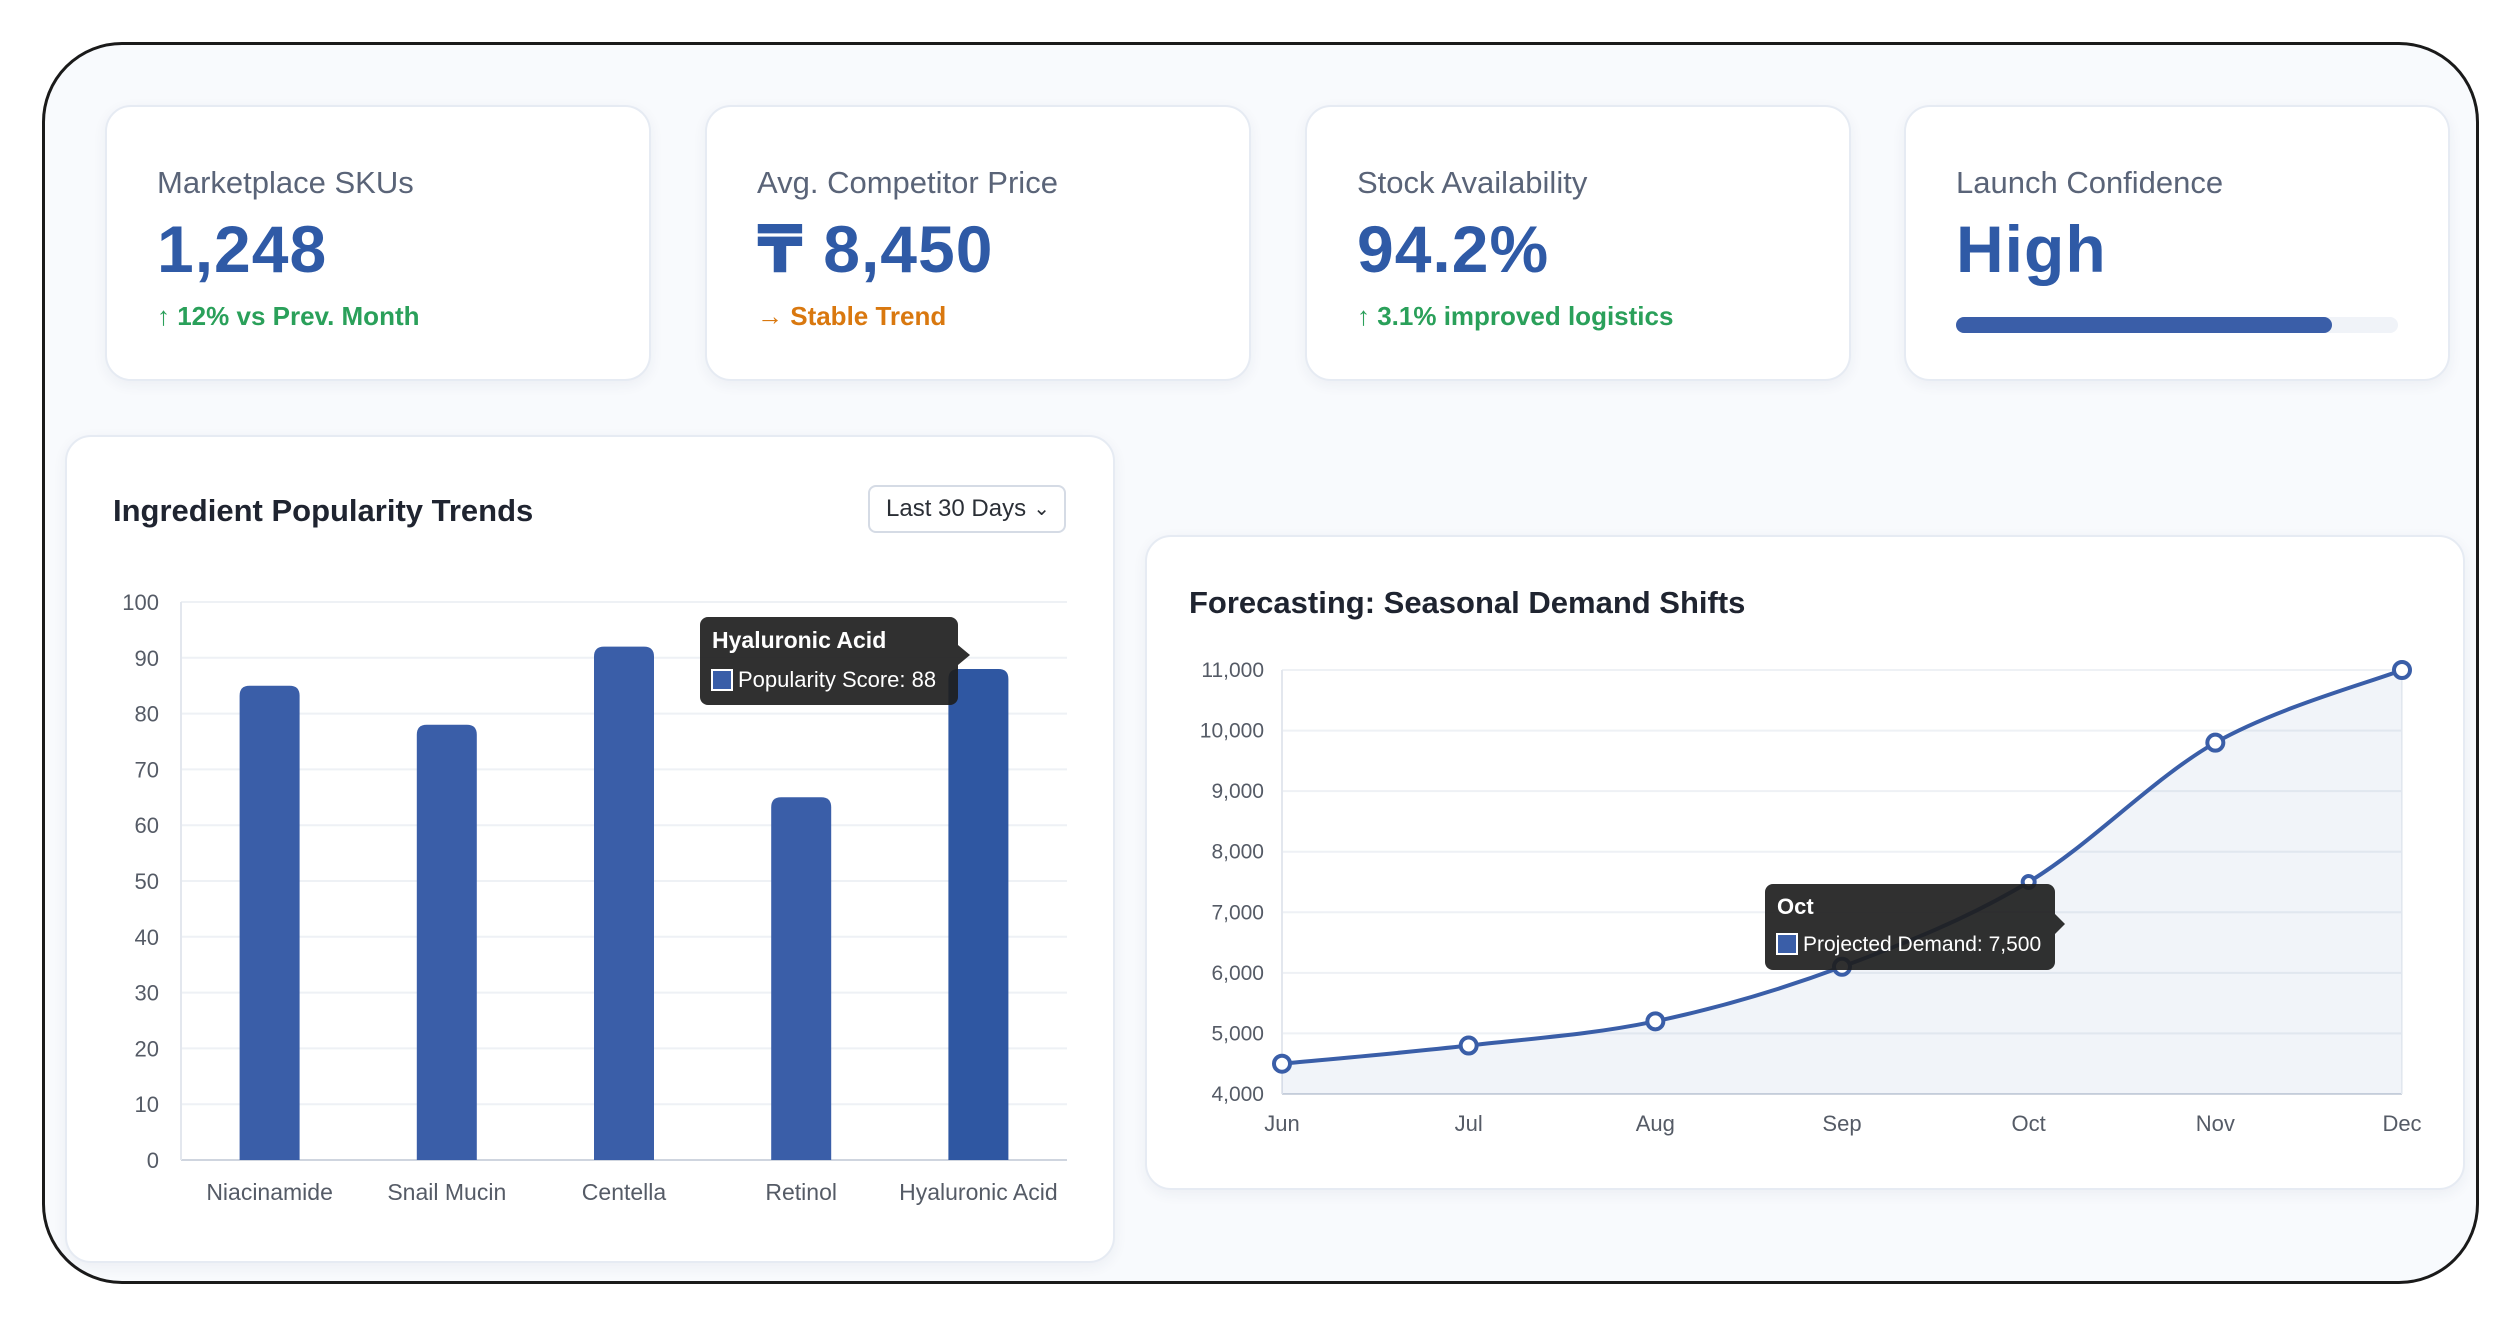 Image resolution: width=2509 pixels, height=1321 pixels. Describe the element at coordinates (147, 1104) in the screenshot. I see `y-tick-label: 10` at that location.